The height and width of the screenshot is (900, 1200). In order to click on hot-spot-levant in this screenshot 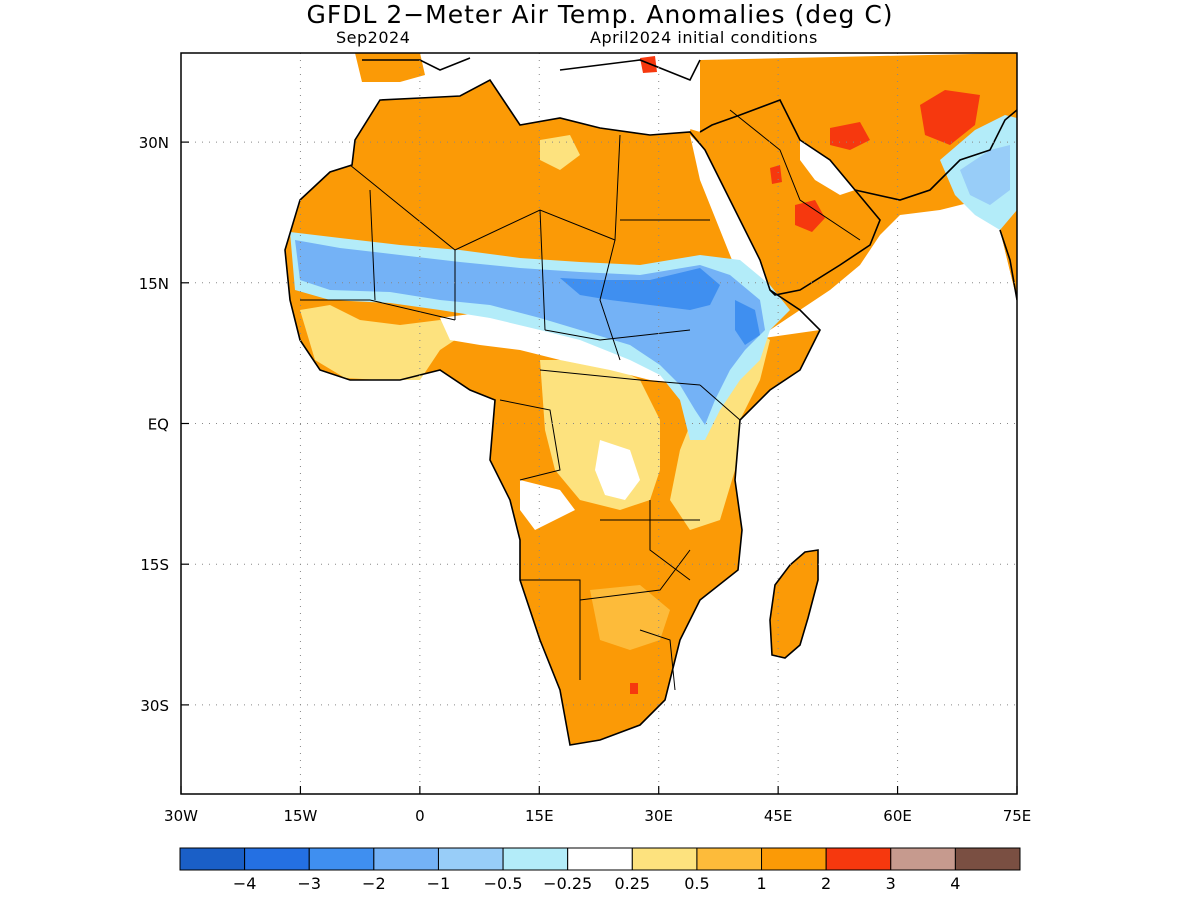, I will do `click(648, 64)`.